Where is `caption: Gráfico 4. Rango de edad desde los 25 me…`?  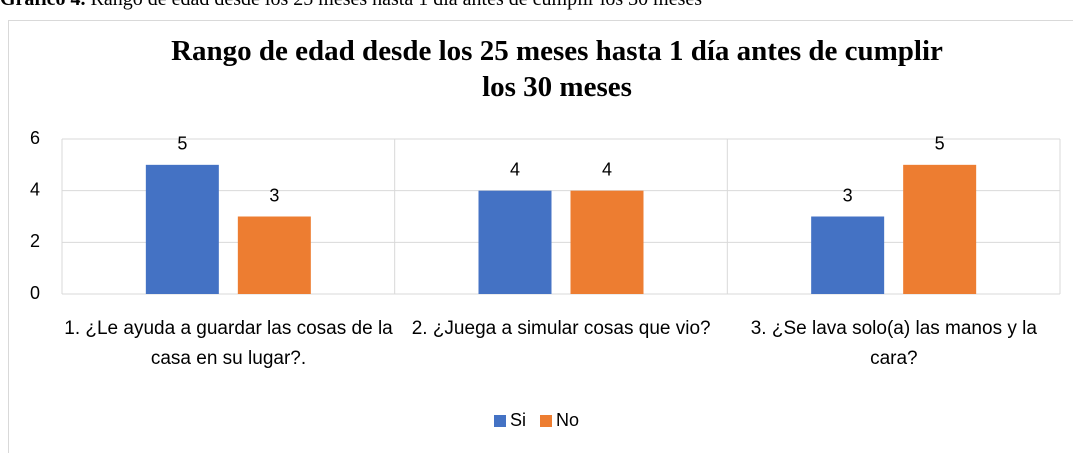 caption: Gráfico 4. Rango de edad desde los 25 me… is located at coordinates (351, 5).